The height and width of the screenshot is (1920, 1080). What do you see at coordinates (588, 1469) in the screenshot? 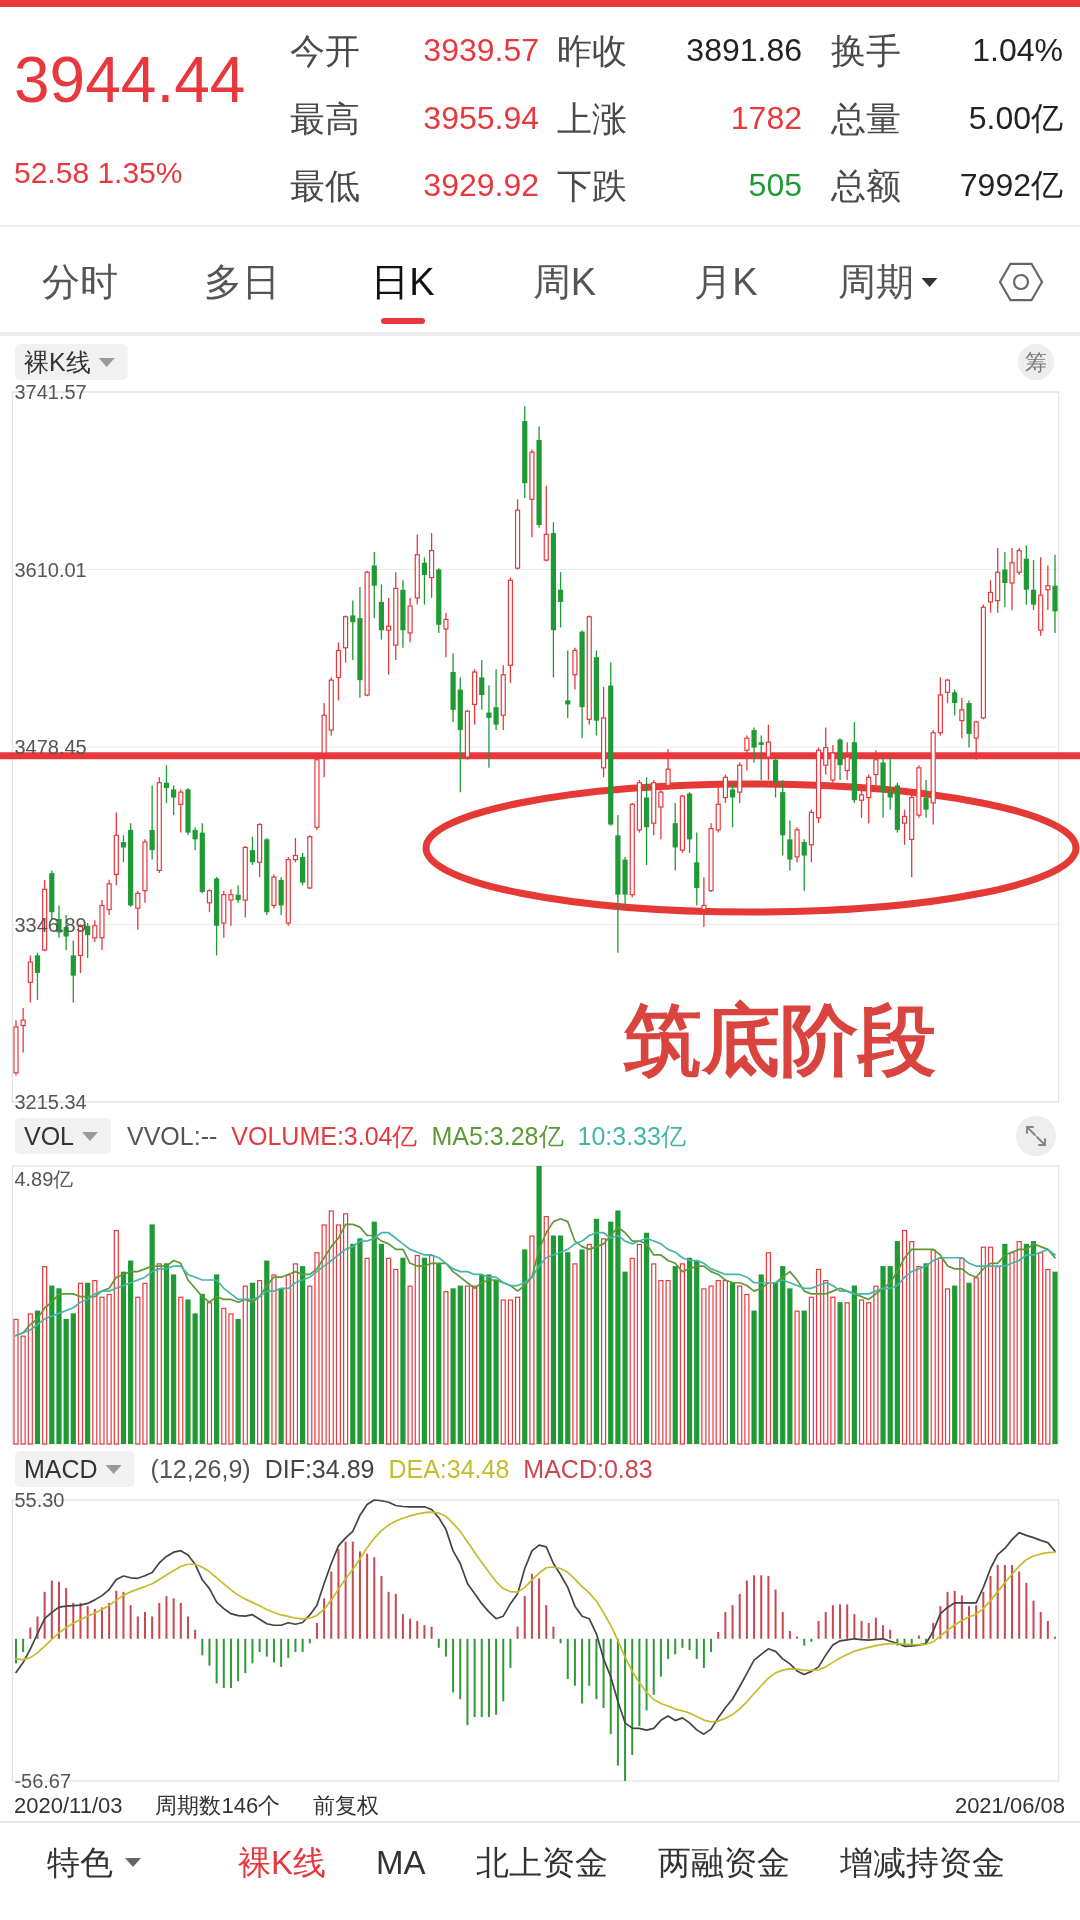
I see `text: MACD:0.83` at bounding box center [588, 1469].